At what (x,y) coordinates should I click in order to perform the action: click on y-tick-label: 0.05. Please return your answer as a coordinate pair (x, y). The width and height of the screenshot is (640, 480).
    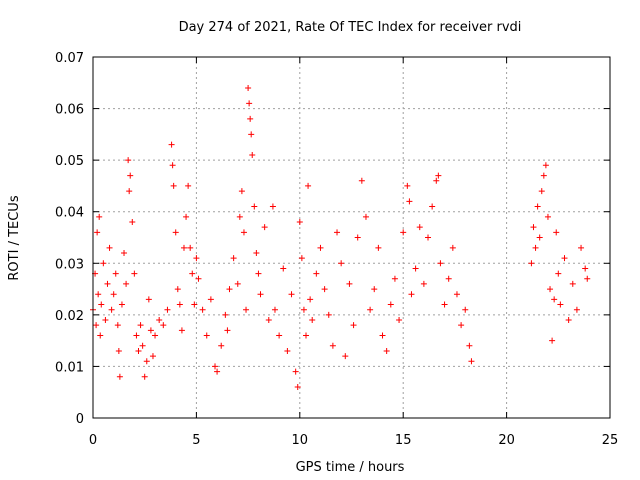
    Looking at the image, I should click on (69, 161).